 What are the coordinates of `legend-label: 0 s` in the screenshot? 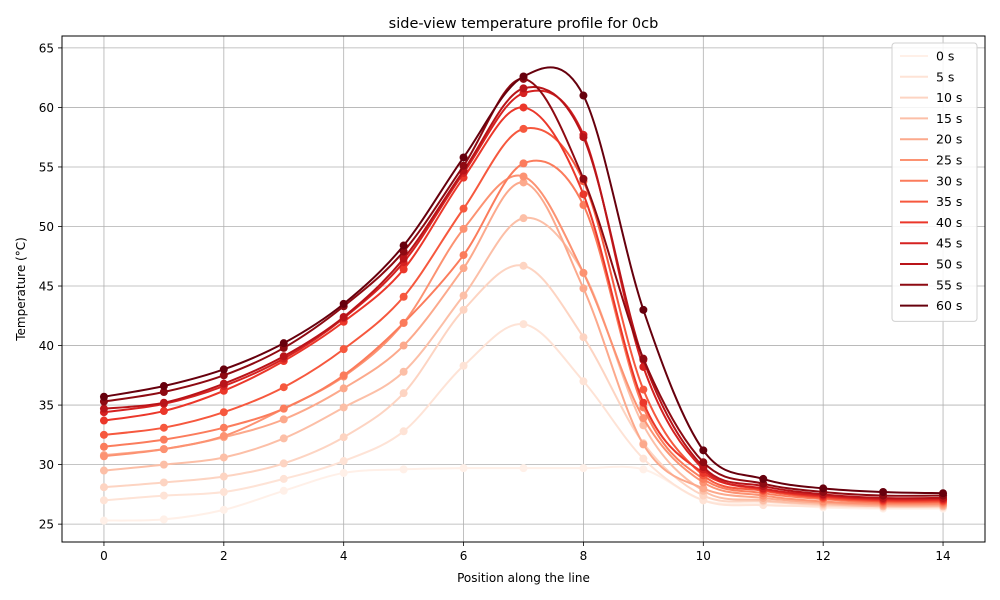 It's located at (945, 56).